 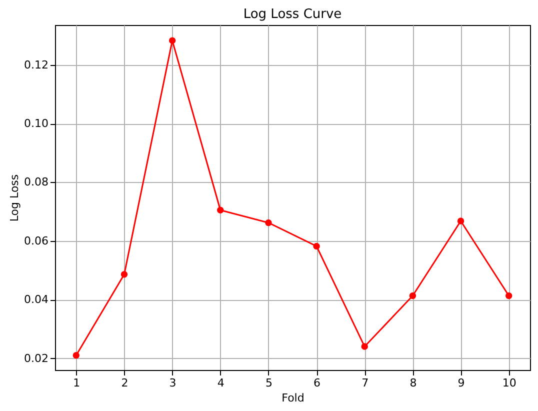 What do you see at coordinates (509, 383) in the screenshot?
I see `x-tick-label: 10` at bounding box center [509, 383].